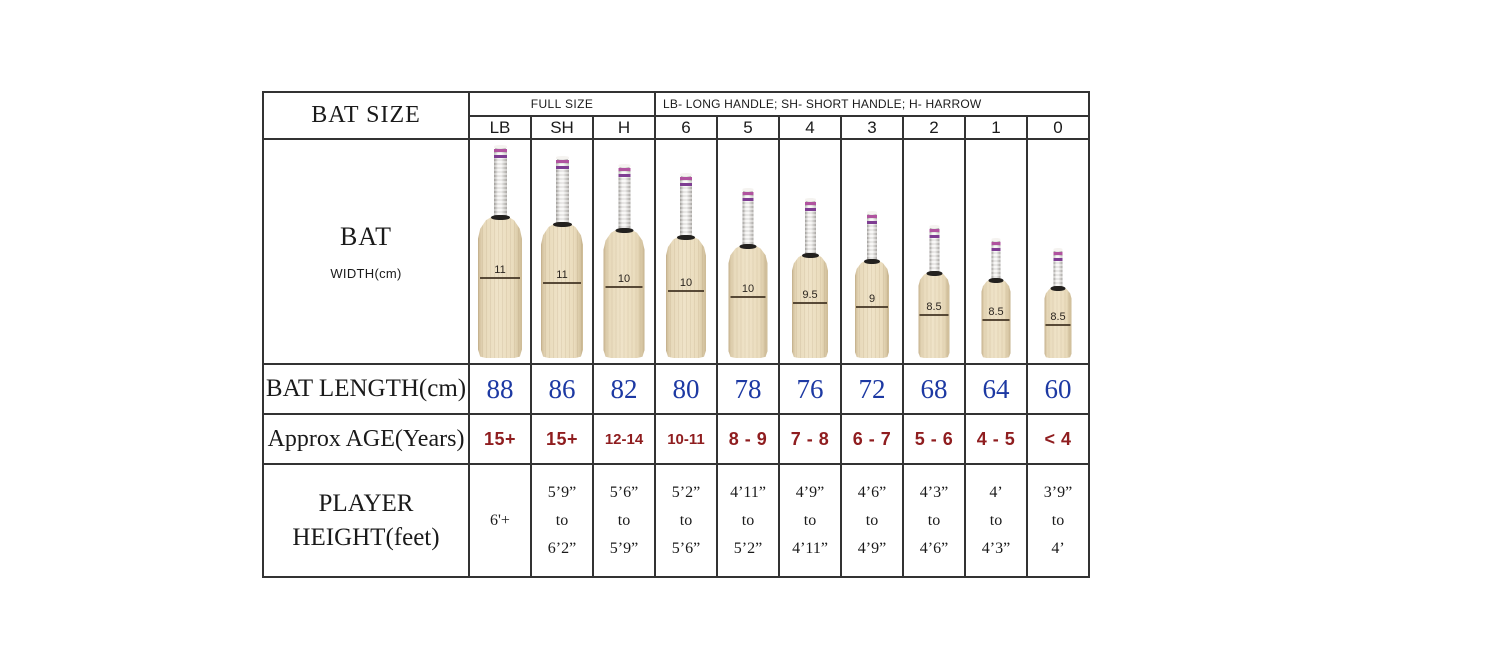  I want to click on player-height-value: 5’6” to 5’9”, so click(624, 520).